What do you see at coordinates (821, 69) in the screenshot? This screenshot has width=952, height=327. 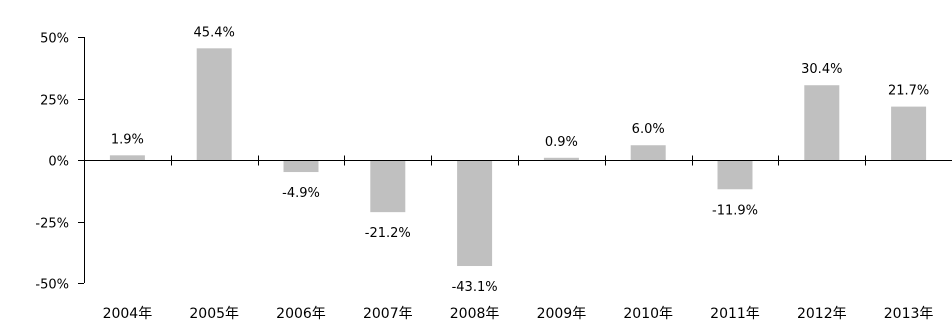 I see `data-label: 30.4%` at bounding box center [821, 69].